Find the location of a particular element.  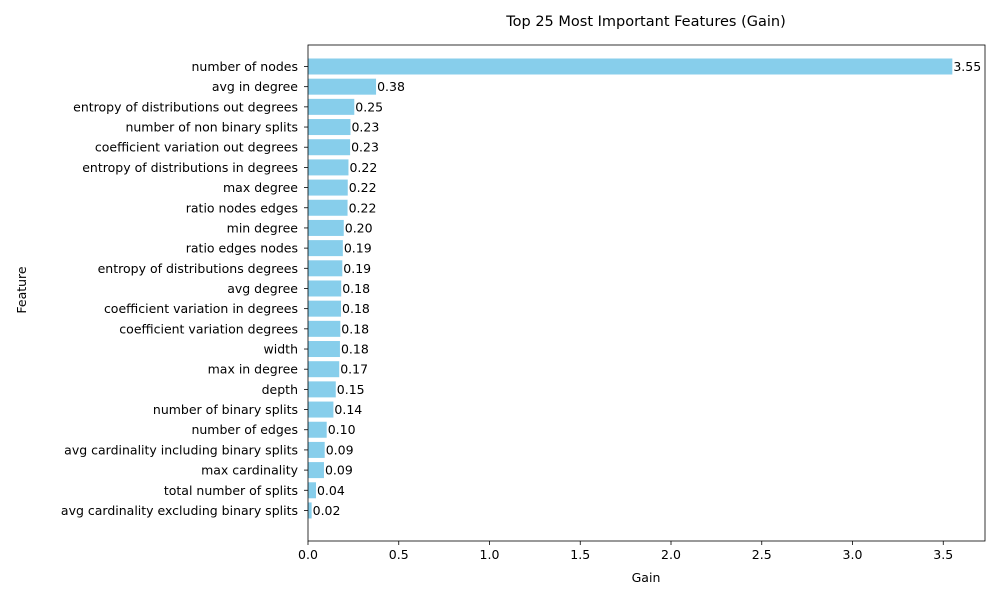

y-tick-label: coefficient variation degrees is located at coordinates (208, 328).